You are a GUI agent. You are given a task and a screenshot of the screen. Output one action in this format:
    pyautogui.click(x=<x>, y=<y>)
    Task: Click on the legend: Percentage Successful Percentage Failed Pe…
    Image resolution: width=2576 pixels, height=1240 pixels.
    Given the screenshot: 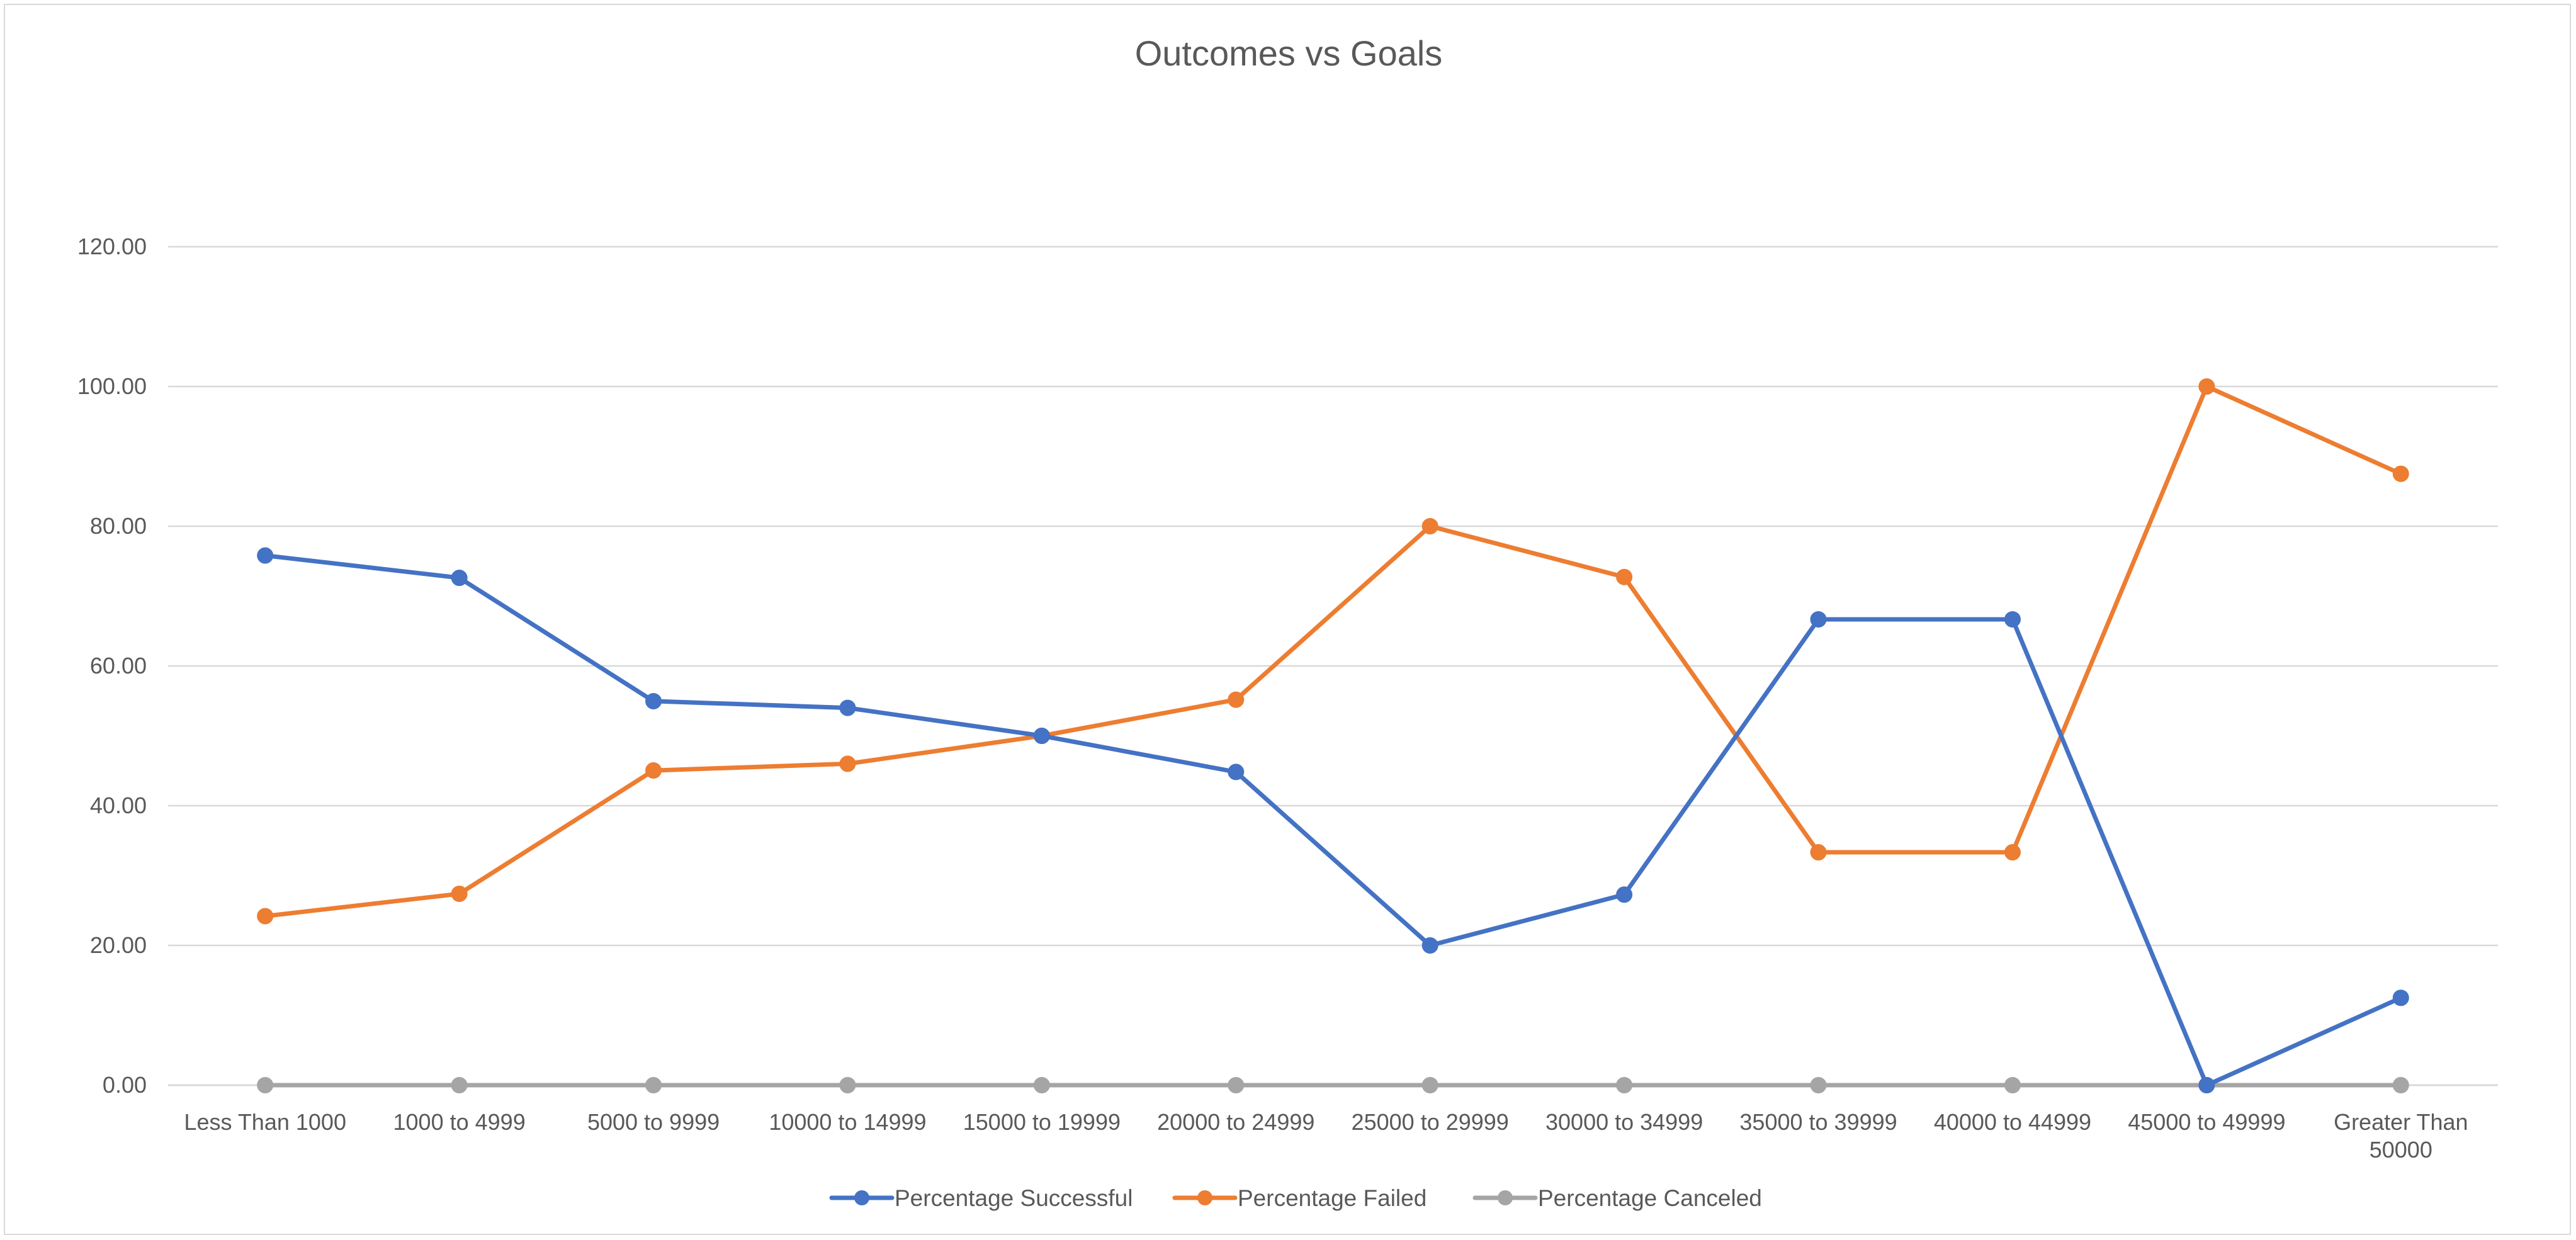 What is the action you would take?
    pyautogui.click(x=1295, y=1198)
    